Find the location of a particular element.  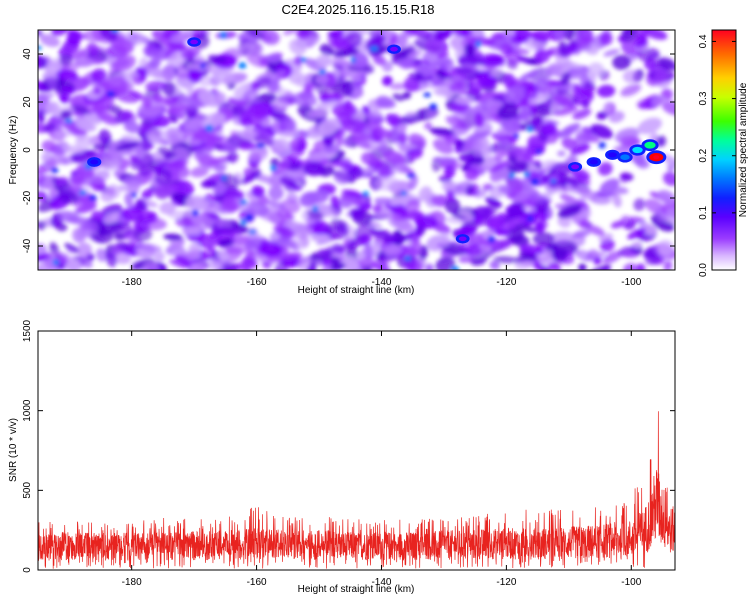

snr-x-axis-label: Height of straight line (km) is located at coordinates (356, 589).